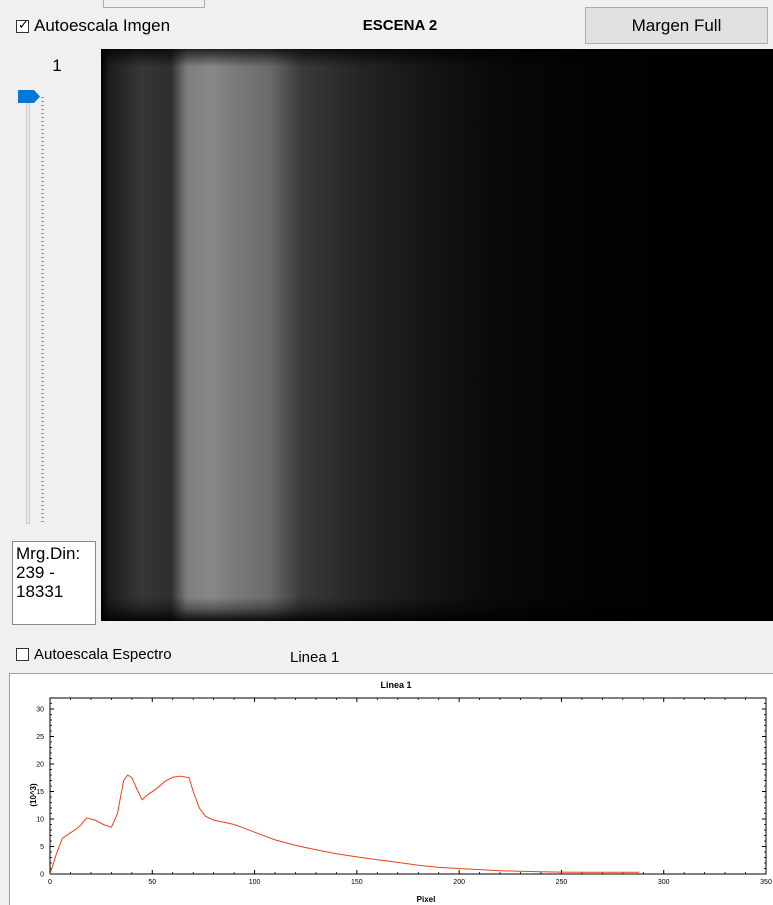  I want to click on x-tick-label: 100, so click(255, 882).